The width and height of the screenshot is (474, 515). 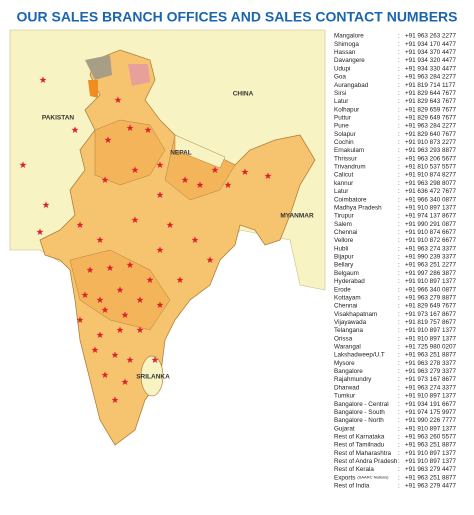 What do you see at coordinates (344, 240) in the screenshot?
I see `contact-name: Vellore` at bounding box center [344, 240].